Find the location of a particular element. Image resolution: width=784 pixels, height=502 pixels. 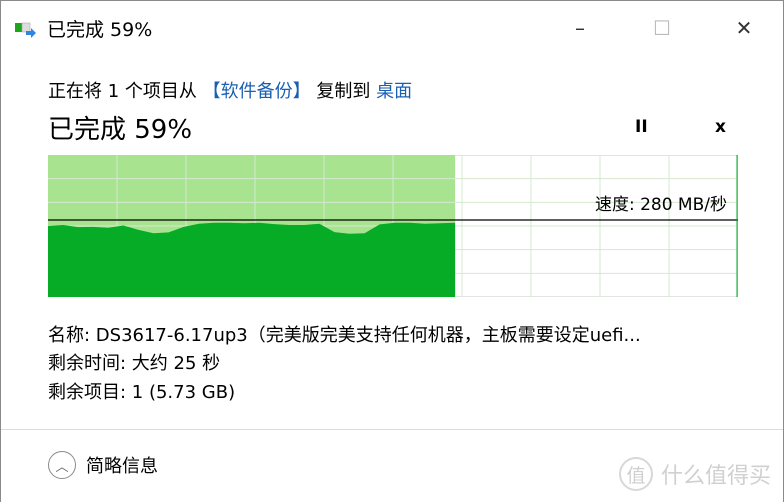

pause-button: II is located at coordinates (641, 127).